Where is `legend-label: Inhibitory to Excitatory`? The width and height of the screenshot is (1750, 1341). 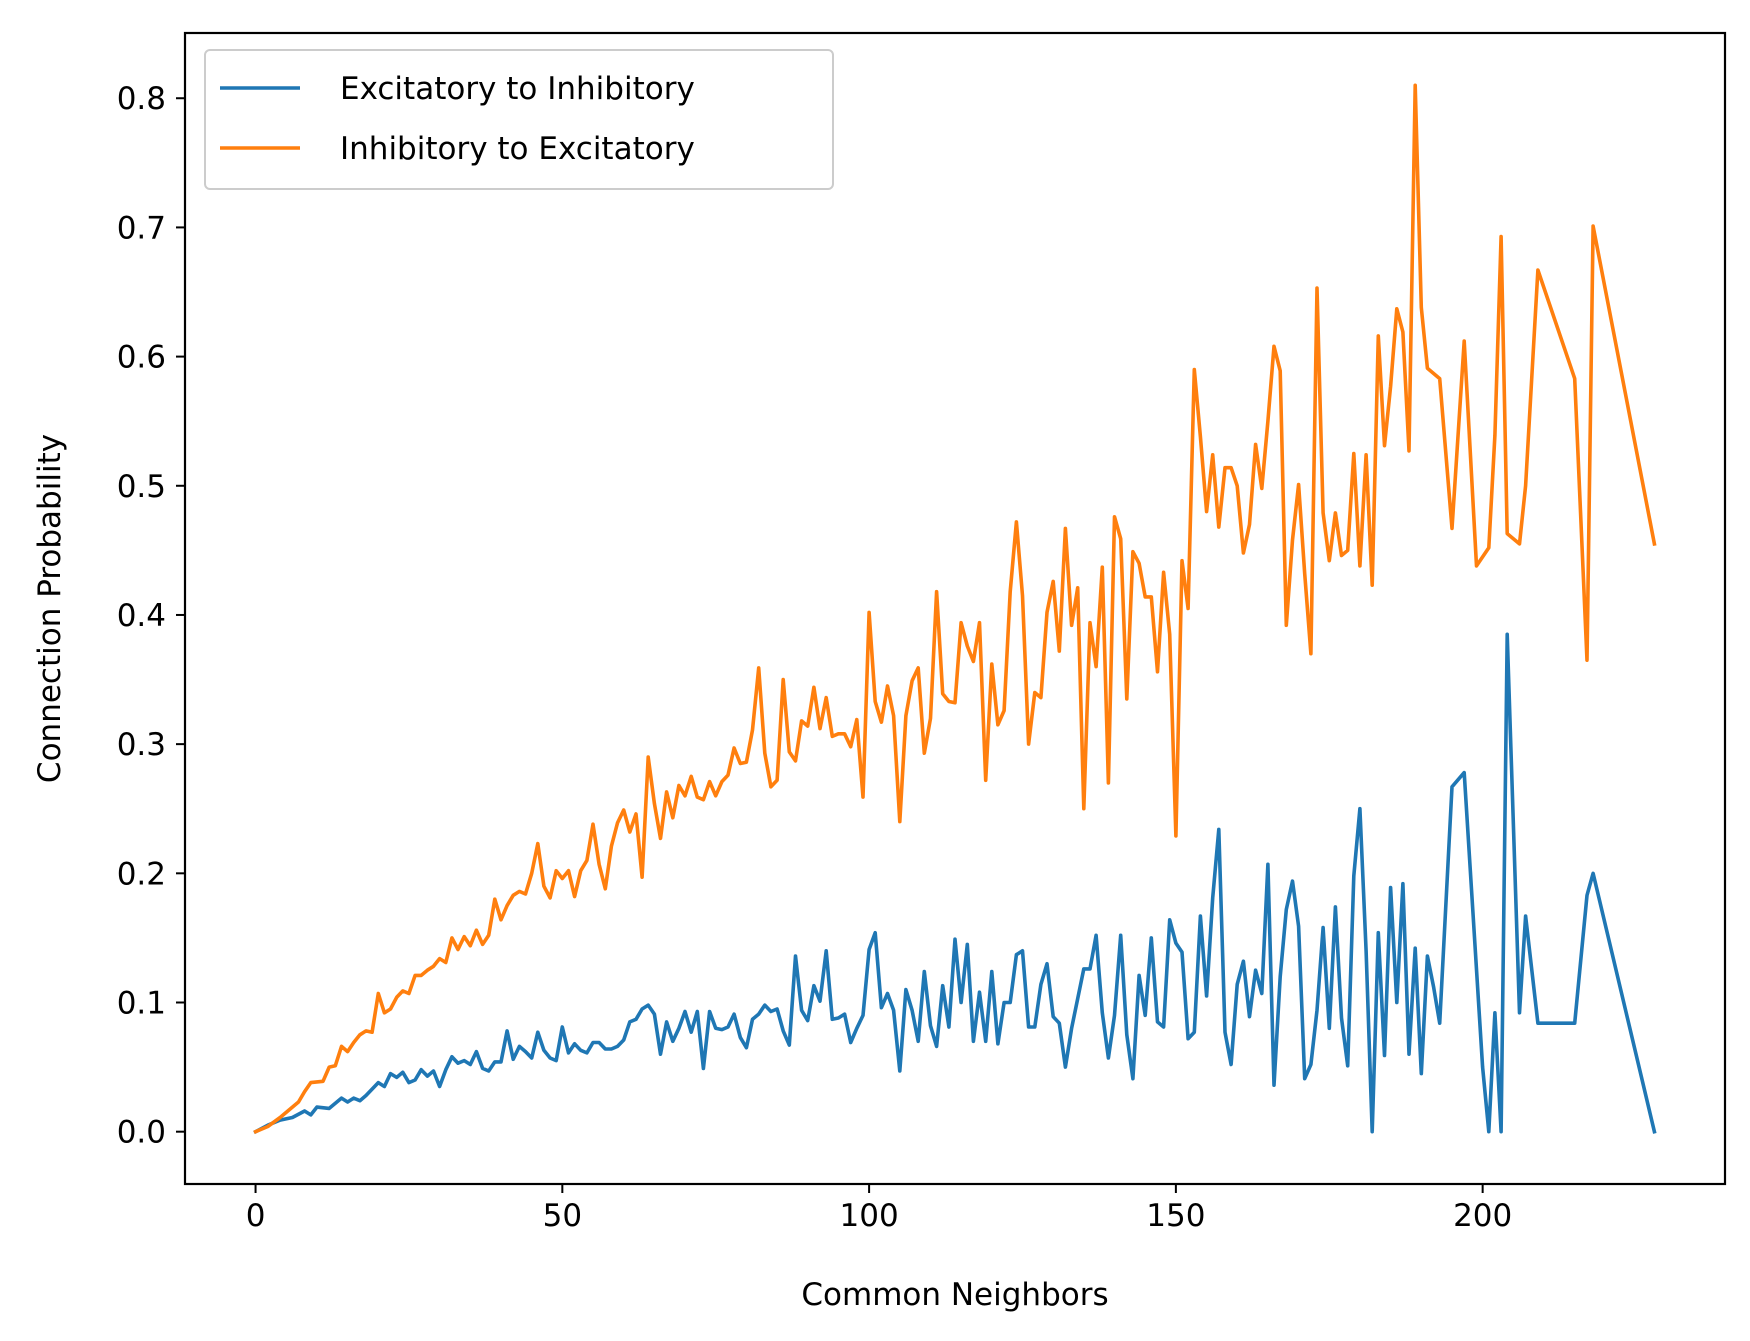
legend-label: Inhibitory to Excitatory is located at coordinates (517, 149).